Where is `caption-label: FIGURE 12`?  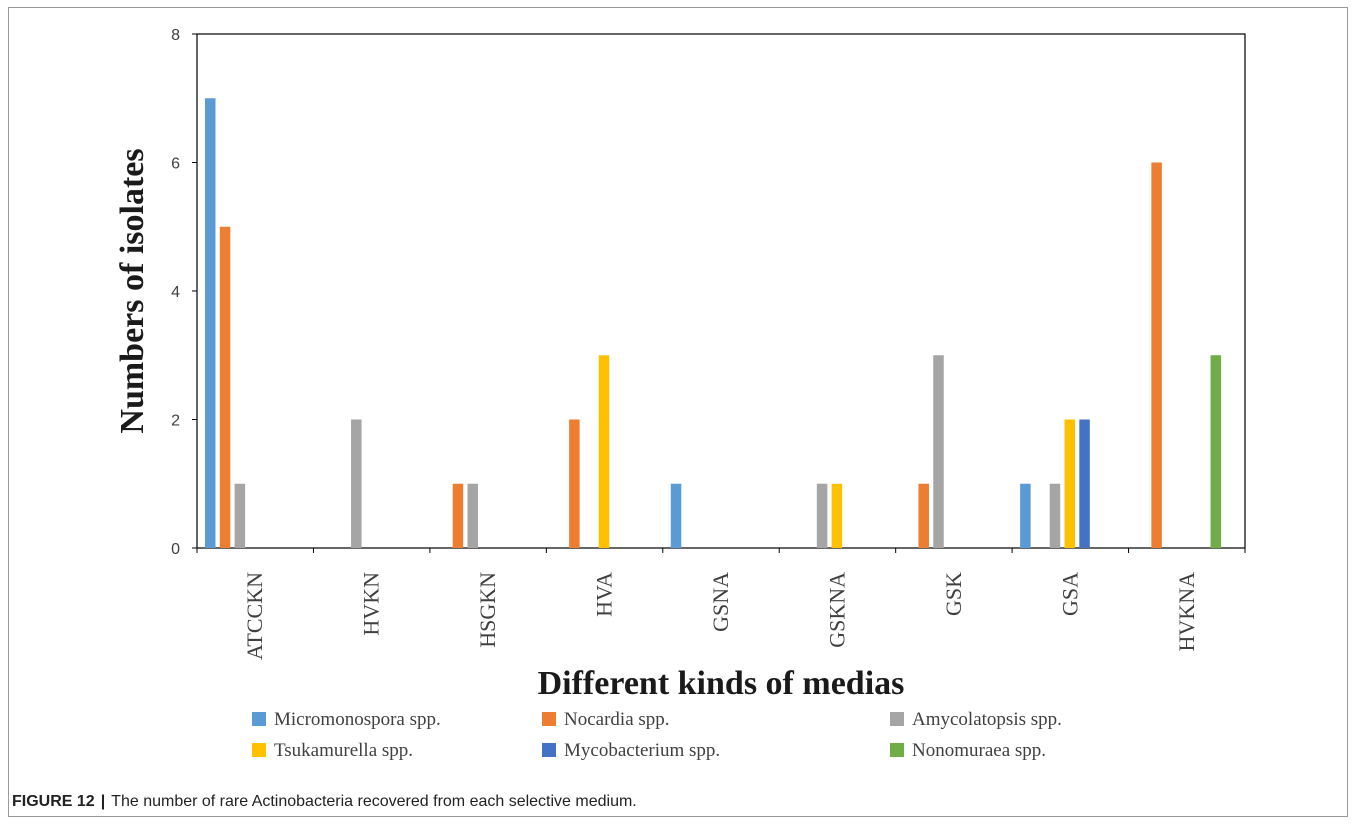 caption-label: FIGURE 12 is located at coordinates (53, 801).